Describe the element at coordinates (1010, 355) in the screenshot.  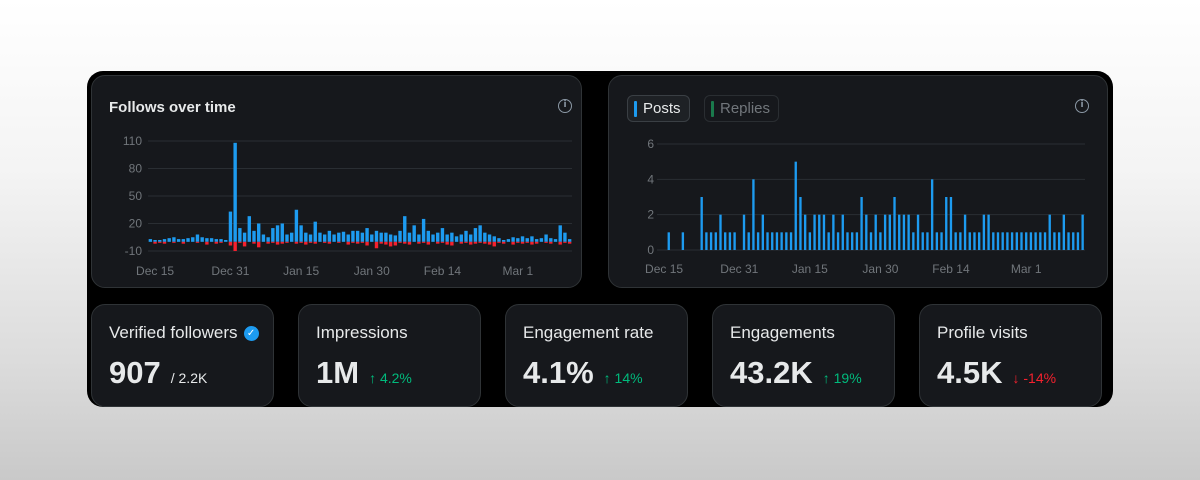
I see `metric-profile-visits: Profile visits 4.5K ↓ -14%` at that location.